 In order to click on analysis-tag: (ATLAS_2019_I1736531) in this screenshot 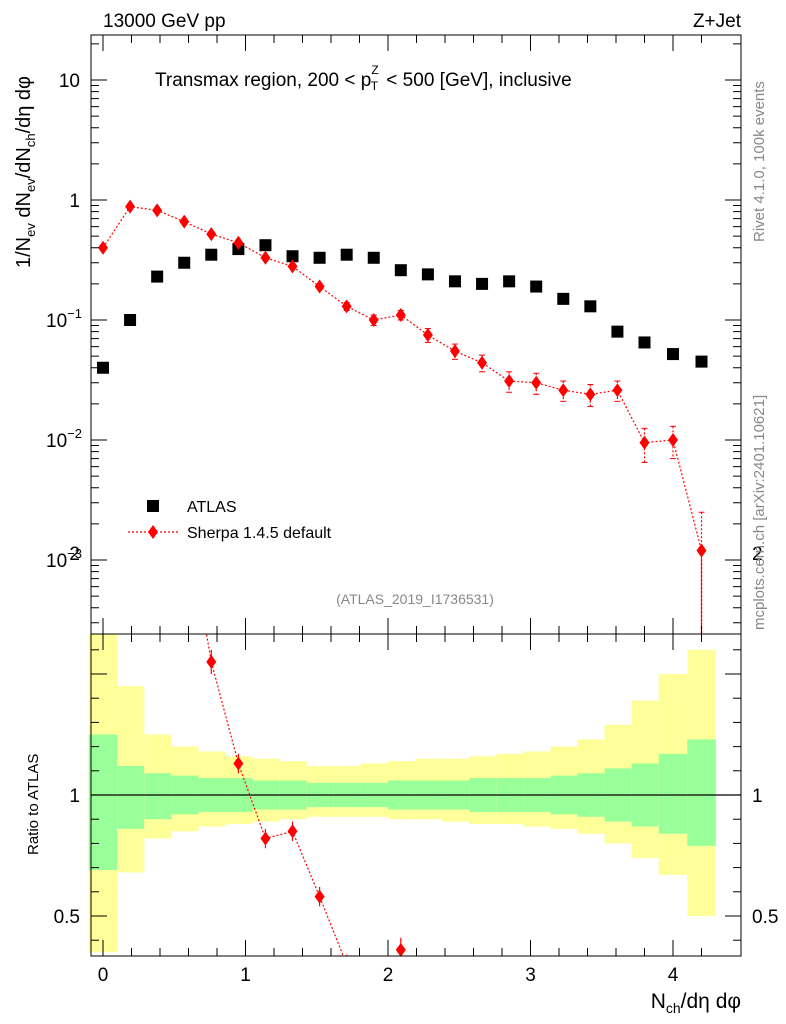, I will do `click(415, 599)`.